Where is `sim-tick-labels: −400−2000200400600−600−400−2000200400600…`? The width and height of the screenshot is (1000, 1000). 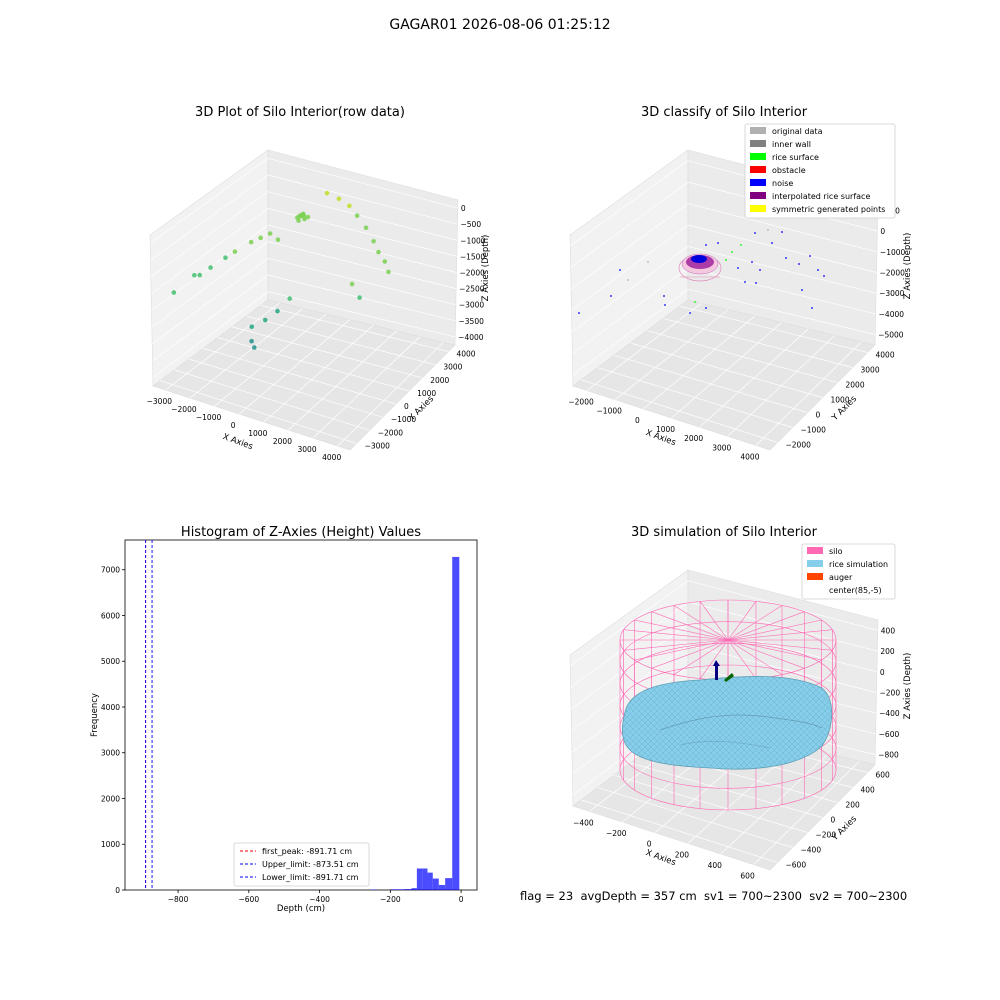
sim-tick-labels: −400−2000200400600−600−400−2000200400600… is located at coordinates (736, 753).